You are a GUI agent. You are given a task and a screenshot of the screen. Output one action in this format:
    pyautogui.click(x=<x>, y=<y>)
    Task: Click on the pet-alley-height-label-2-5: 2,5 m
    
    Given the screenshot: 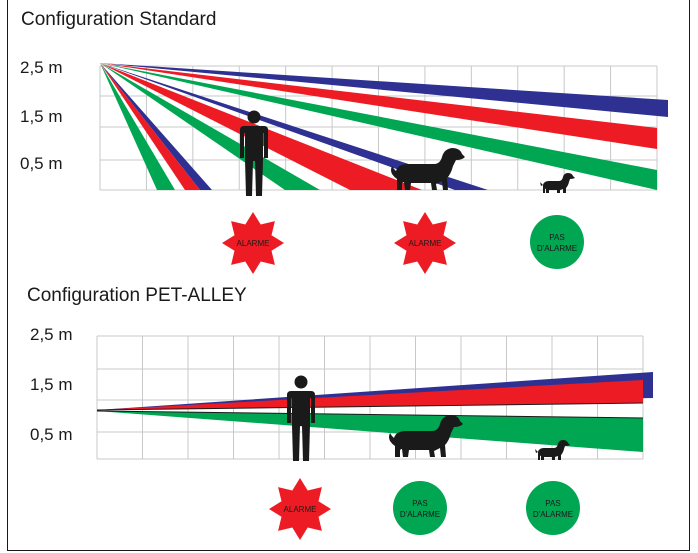 What is the action you would take?
    pyautogui.click(x=51, y=334)
    